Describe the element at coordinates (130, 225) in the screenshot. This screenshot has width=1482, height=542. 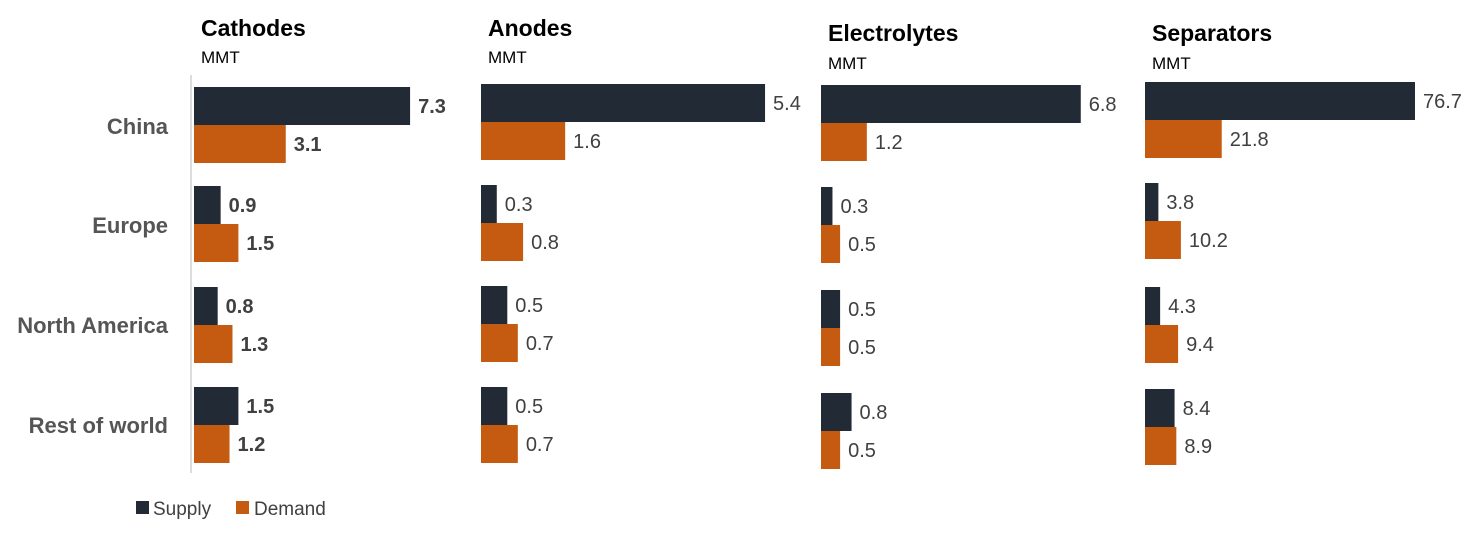
I see `category-label-europe: Europe` at that location.